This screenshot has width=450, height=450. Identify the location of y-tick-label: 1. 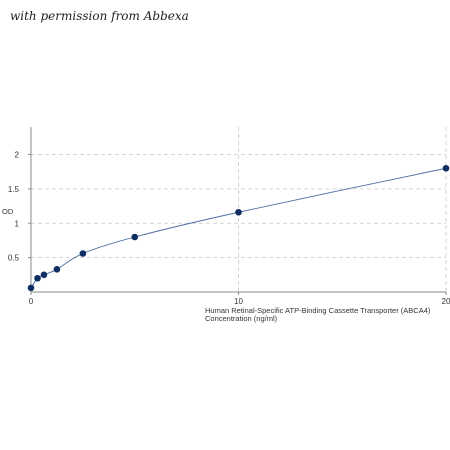
(17, 223).